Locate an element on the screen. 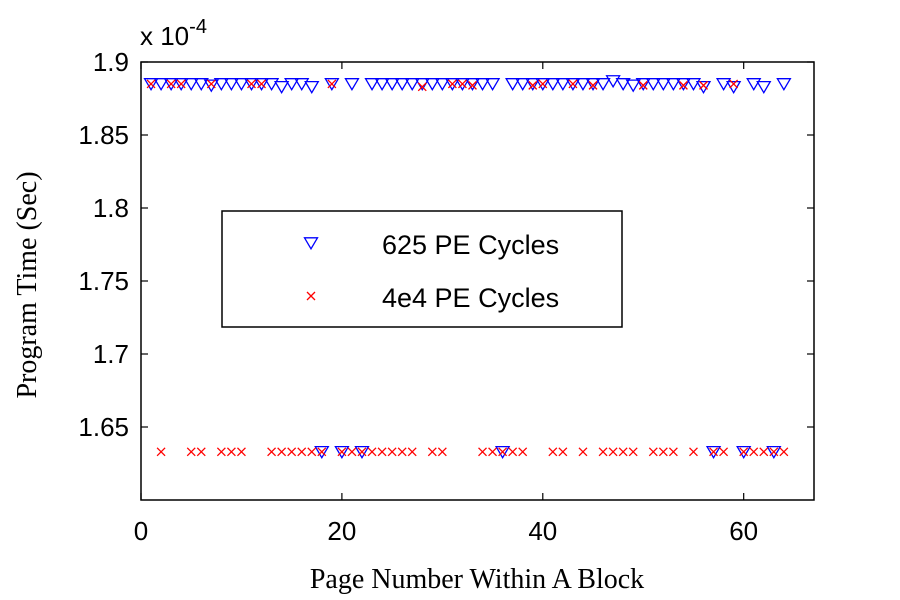  y-tick-label: 1.8 is located at coordinates (111, 208).